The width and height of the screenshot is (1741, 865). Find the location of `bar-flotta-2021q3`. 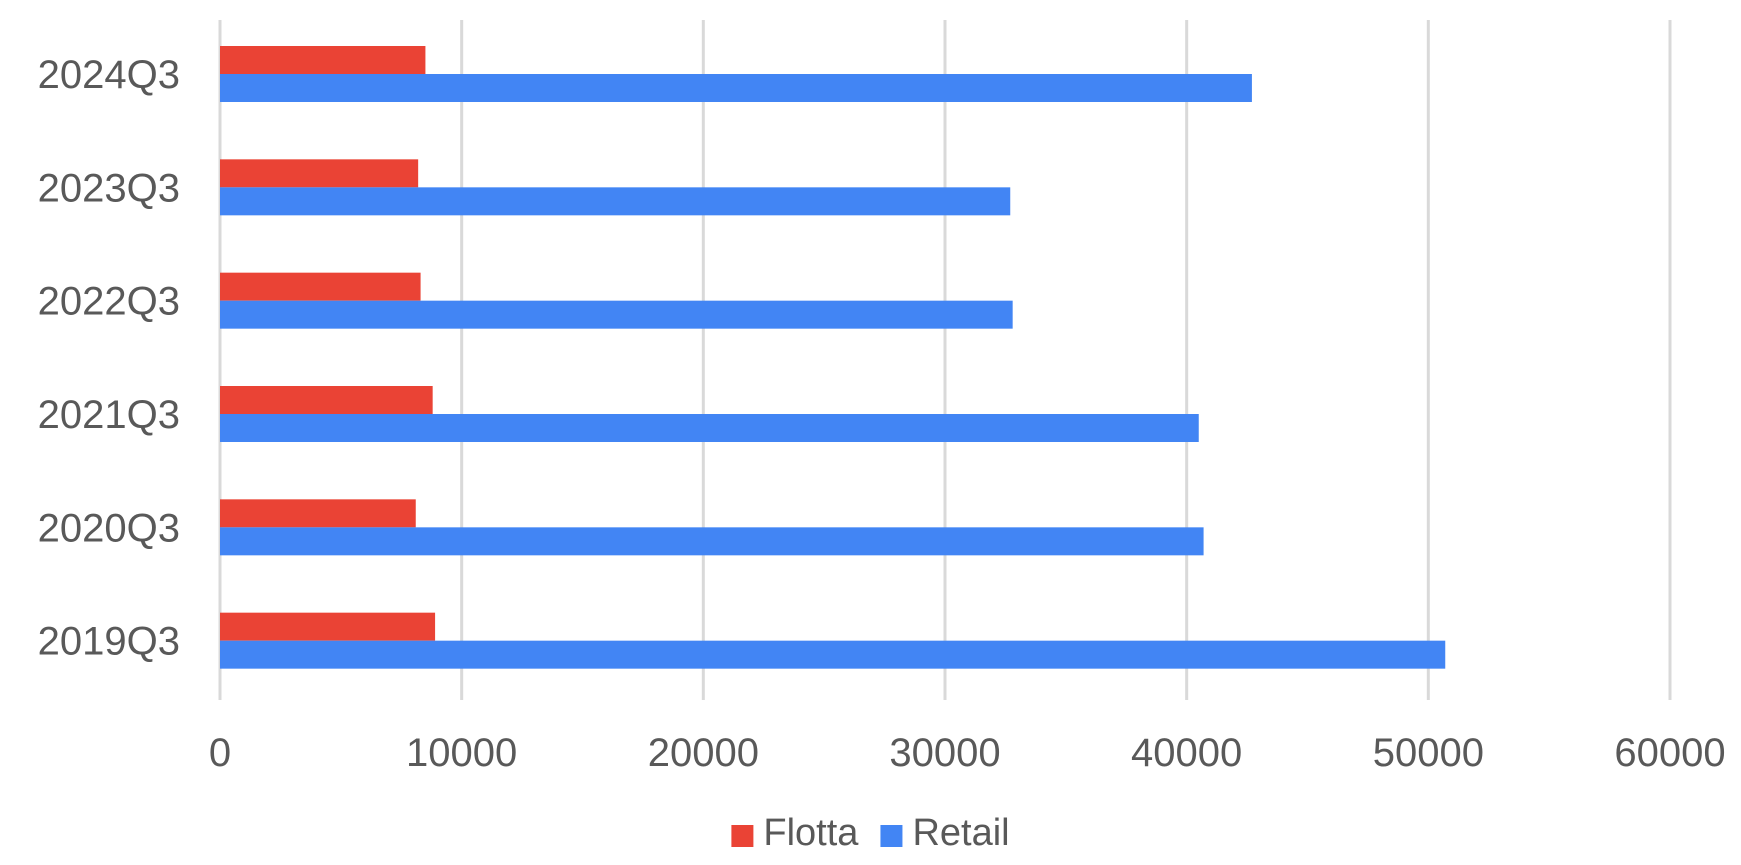

bar-flotta-2021q3 is located at coordinates (326, 400).